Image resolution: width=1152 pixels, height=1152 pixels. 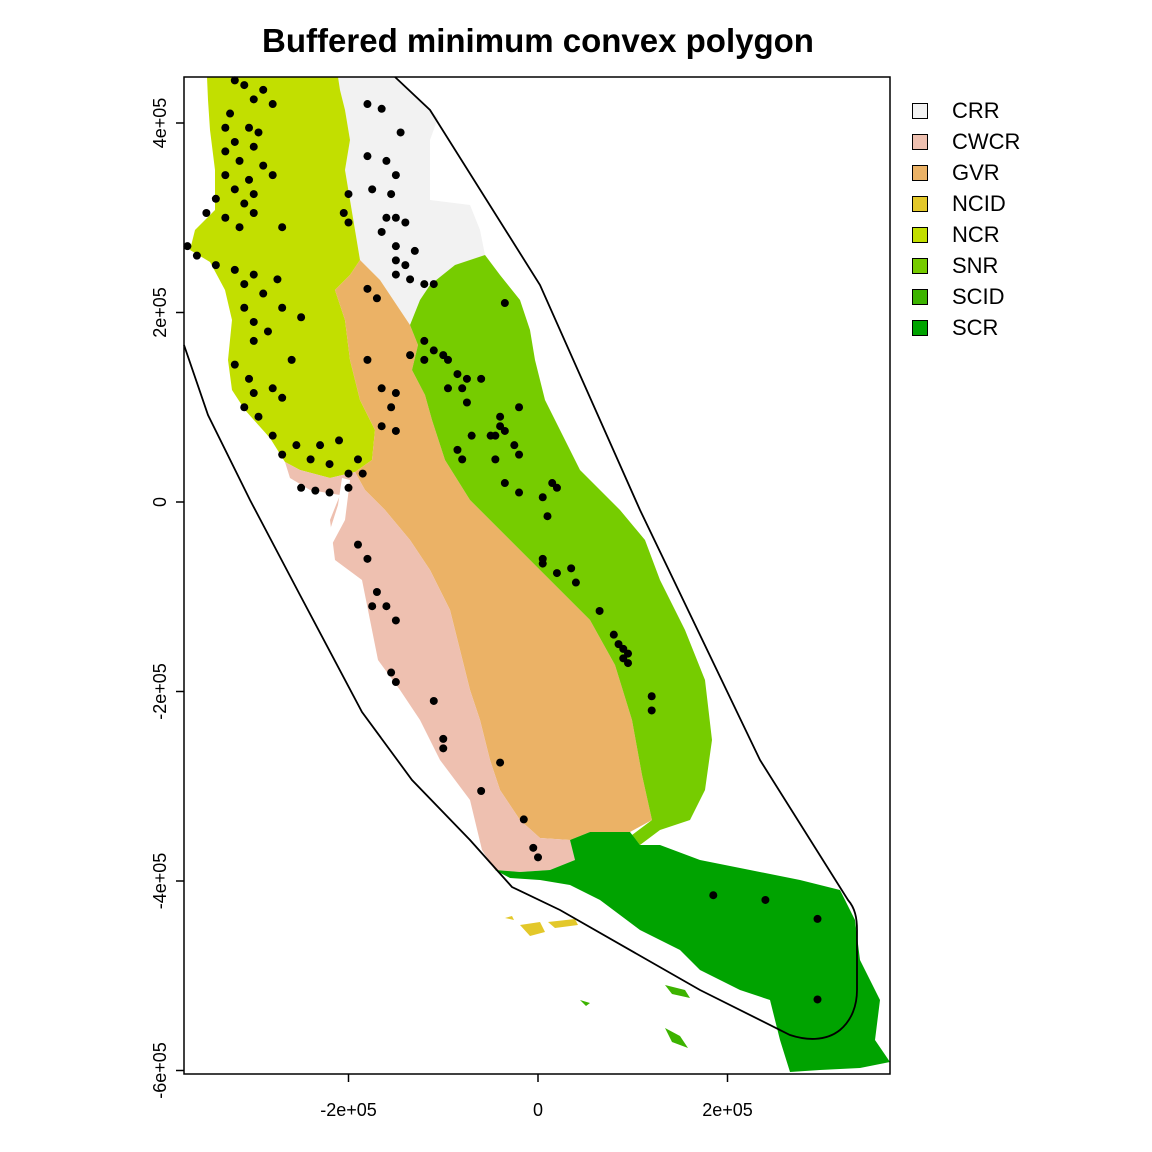 What do you see at coordinates (692, 952) in the screenshot?
I see `region-scr` at bounding box center [692, 952].